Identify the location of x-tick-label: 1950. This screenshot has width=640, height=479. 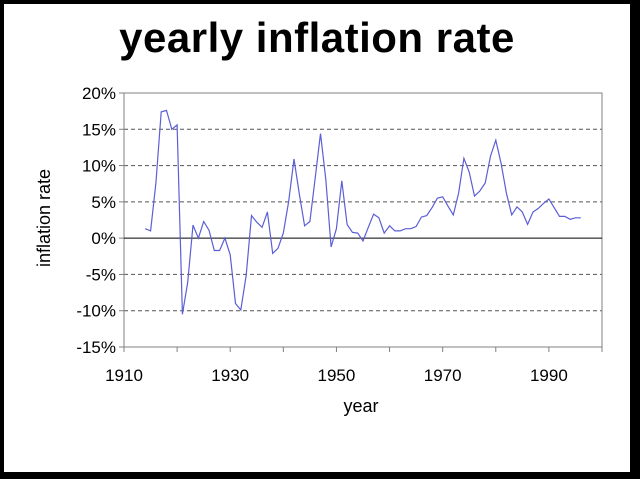
(337, 375).